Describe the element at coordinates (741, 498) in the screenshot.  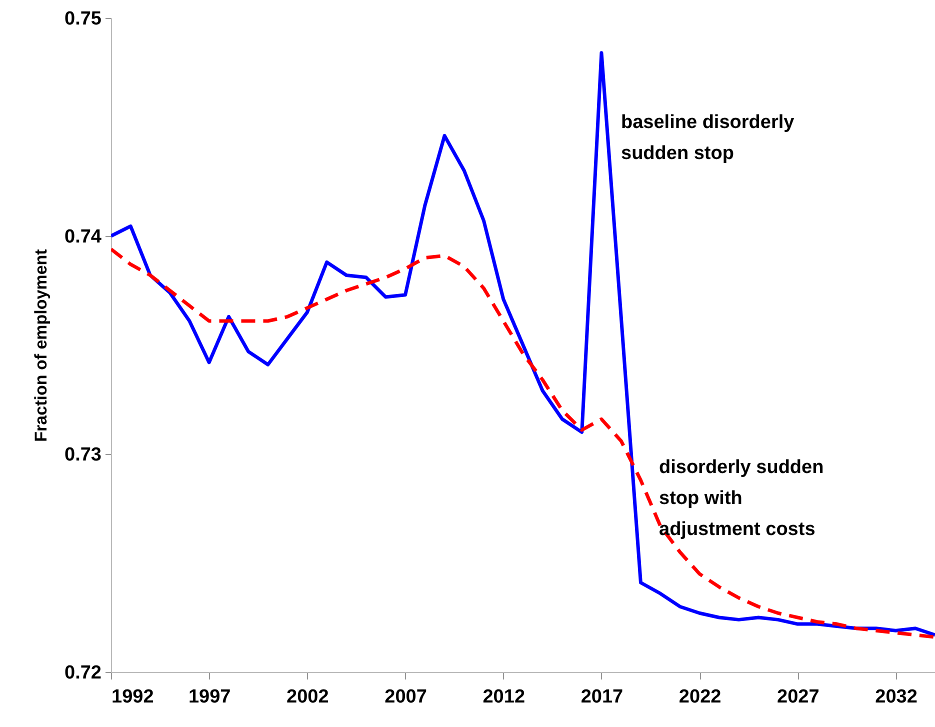
I see `series-label: disorderly sudden stop with adjustment costs` at that location.